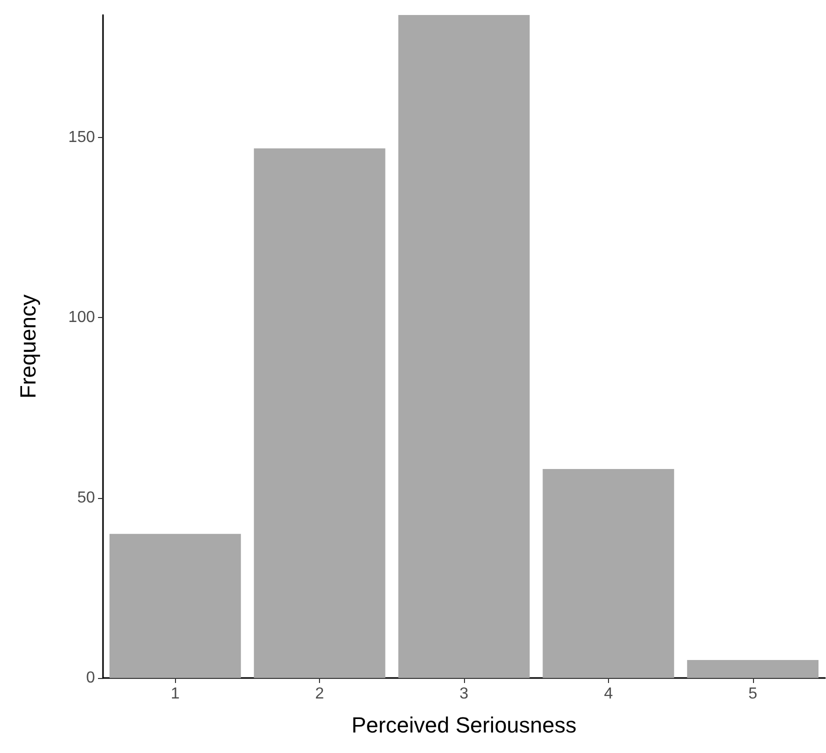  What do you see at coordinates (464, 725) in the screenshot?
I see `x-axis-title: Perceived Seriousness` at bounding box center [464, 725].